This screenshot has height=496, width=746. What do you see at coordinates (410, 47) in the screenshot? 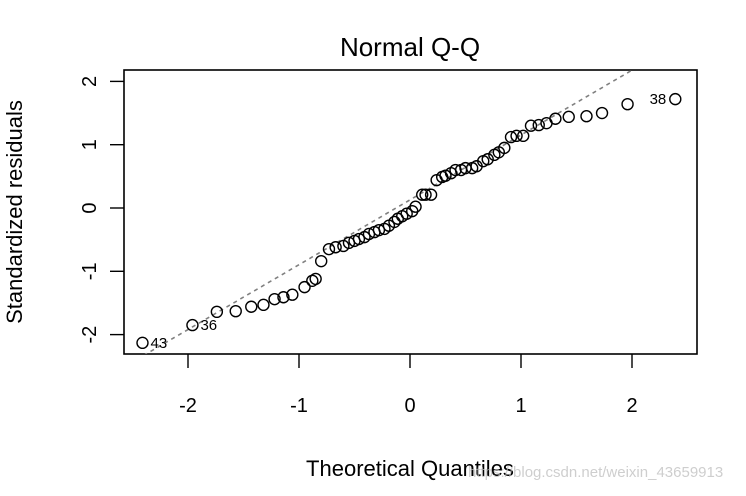
I see `chart-title: Normal Q-Q` at bounding box center [410, 47].